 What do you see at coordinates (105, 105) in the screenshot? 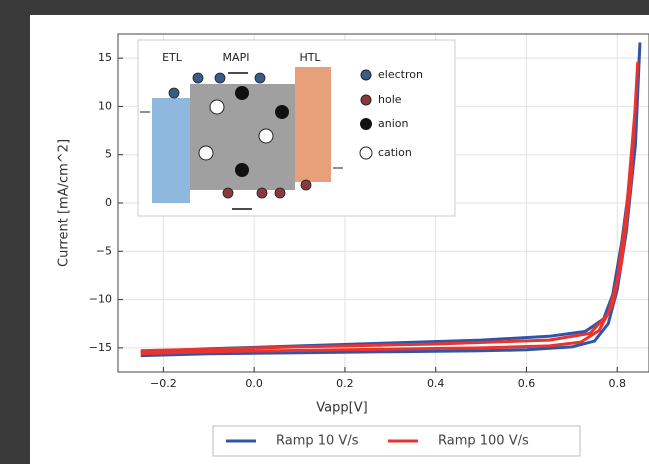
I see `y-tick-label: 10` at bounding box center [105, 105].